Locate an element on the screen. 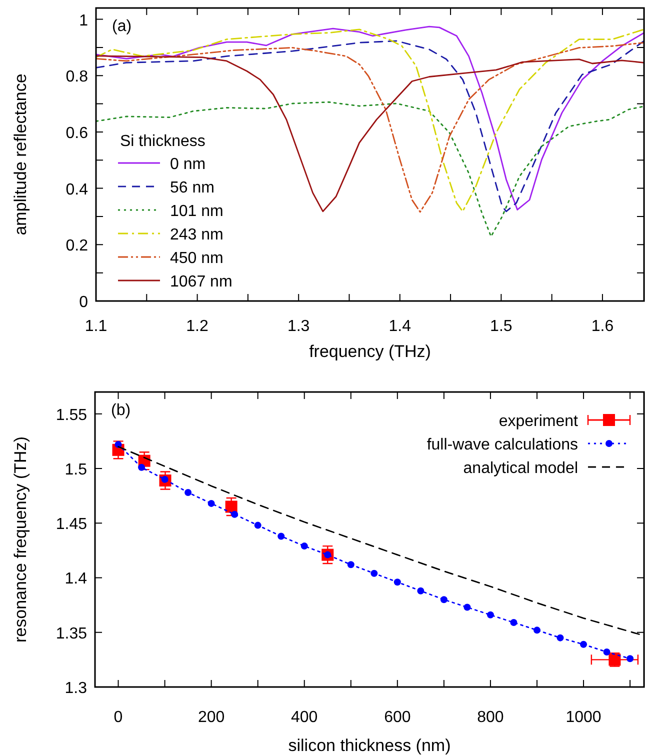 Image resolution: width=645 pixels, height=756 pixels. x-tick-label: 1.1 is located at coordinates (96, 326).